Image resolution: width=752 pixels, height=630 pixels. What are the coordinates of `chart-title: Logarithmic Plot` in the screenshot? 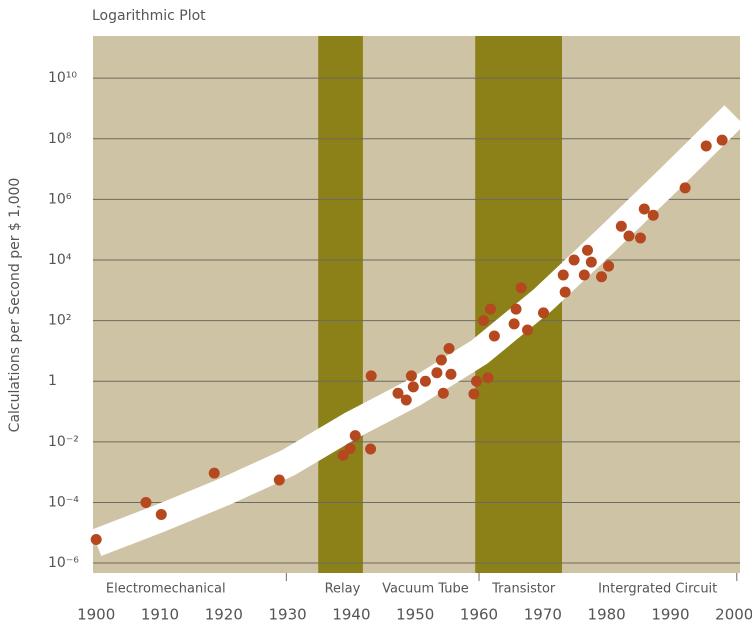 It's located at (149, 16).